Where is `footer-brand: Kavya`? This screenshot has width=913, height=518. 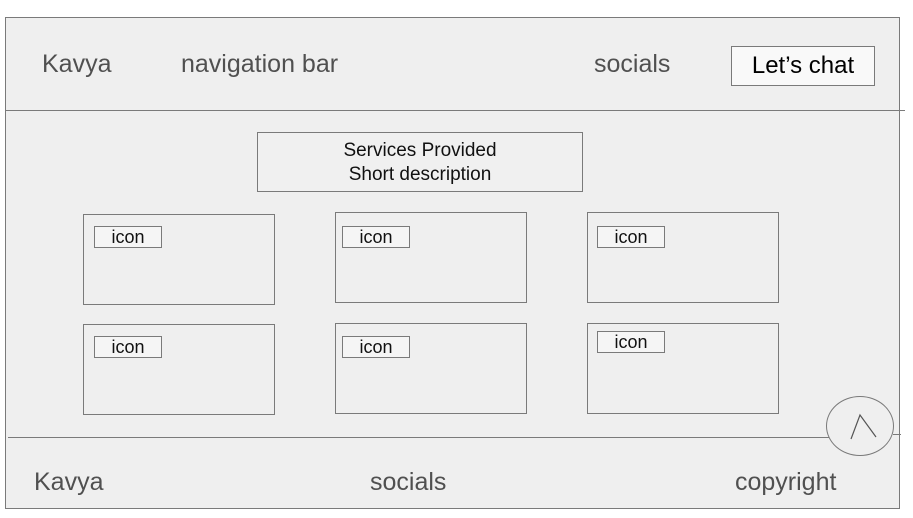 footer-brand: Kavya is located at coordinates (69, 482).